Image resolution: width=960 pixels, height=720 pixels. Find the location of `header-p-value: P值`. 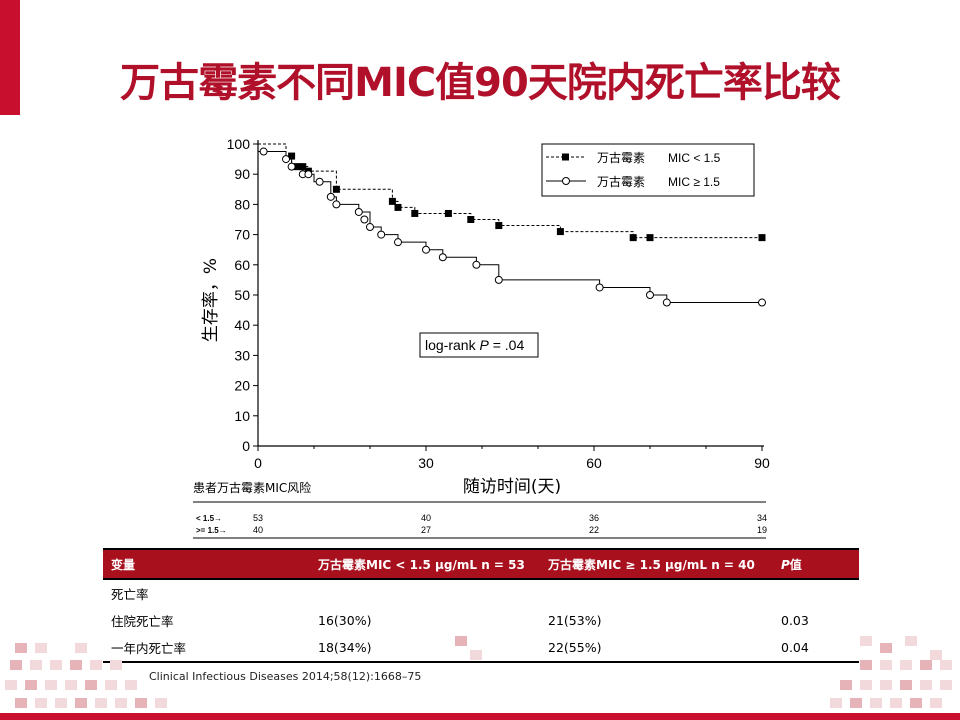

header-p-value: P值 is located at coordinates (791, 564).